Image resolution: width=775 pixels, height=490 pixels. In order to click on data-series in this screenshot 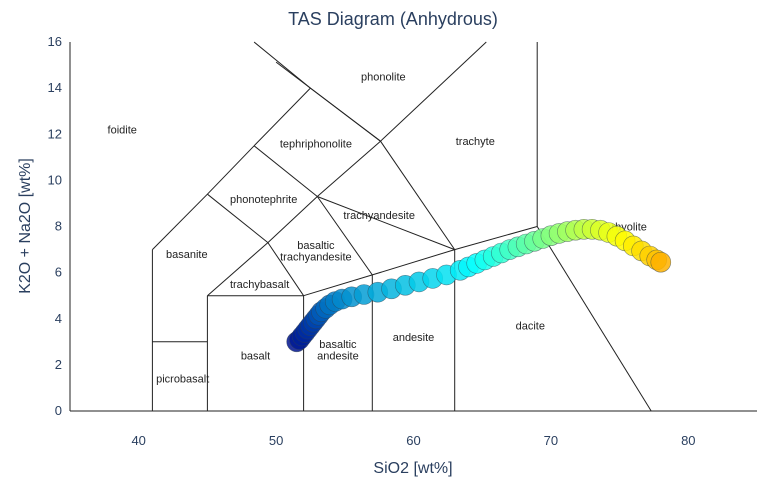, I will do `click(479, 286)`.